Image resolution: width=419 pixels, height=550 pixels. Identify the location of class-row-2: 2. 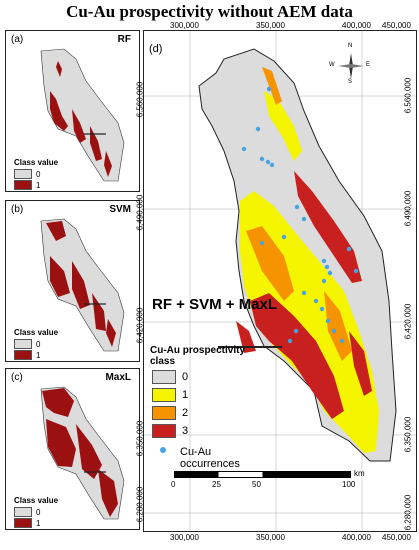
(170, 413).